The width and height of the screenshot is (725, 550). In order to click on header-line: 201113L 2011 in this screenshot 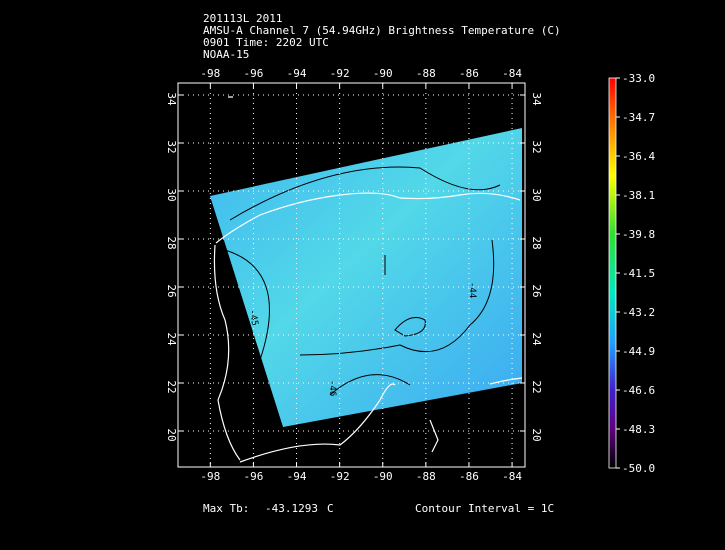, I will do `click(242, 18)`.